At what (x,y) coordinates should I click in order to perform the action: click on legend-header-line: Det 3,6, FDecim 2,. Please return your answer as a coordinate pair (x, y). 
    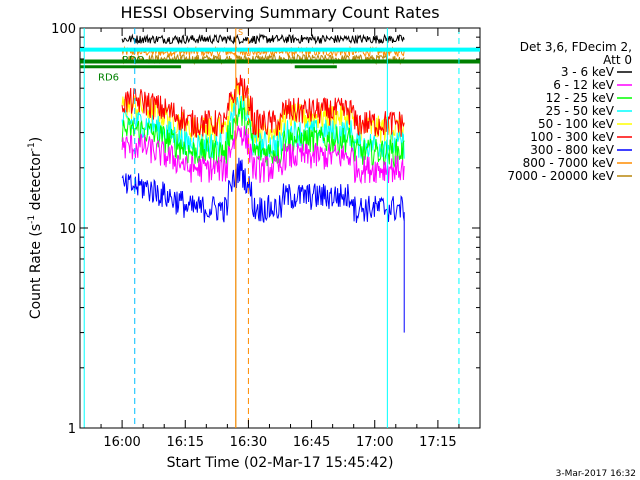
    Looking at the image, I should click on (576, 47).